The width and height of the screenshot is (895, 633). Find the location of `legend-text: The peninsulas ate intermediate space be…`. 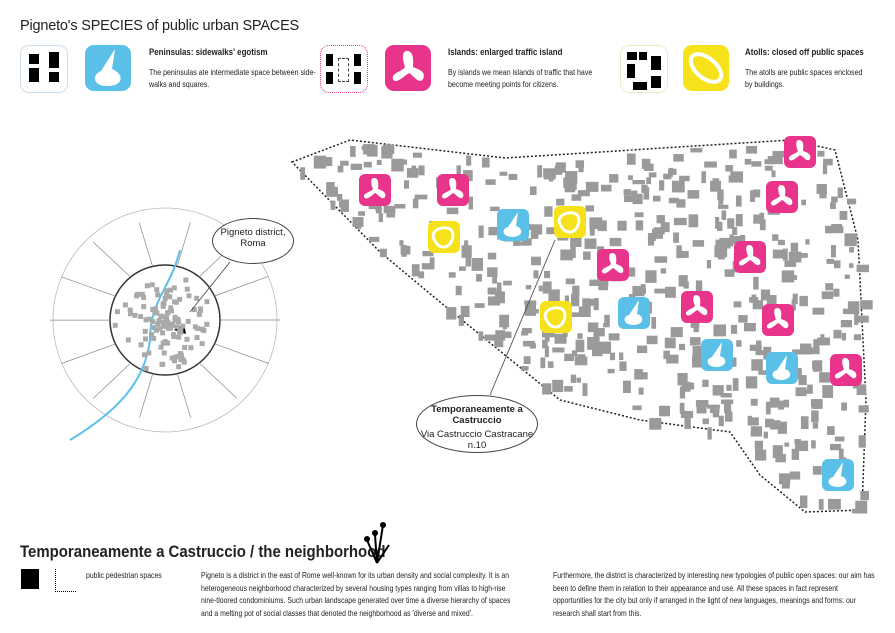

legend-text: The peninsulas ate intermediate space be… is located at coordinates (232, 78).